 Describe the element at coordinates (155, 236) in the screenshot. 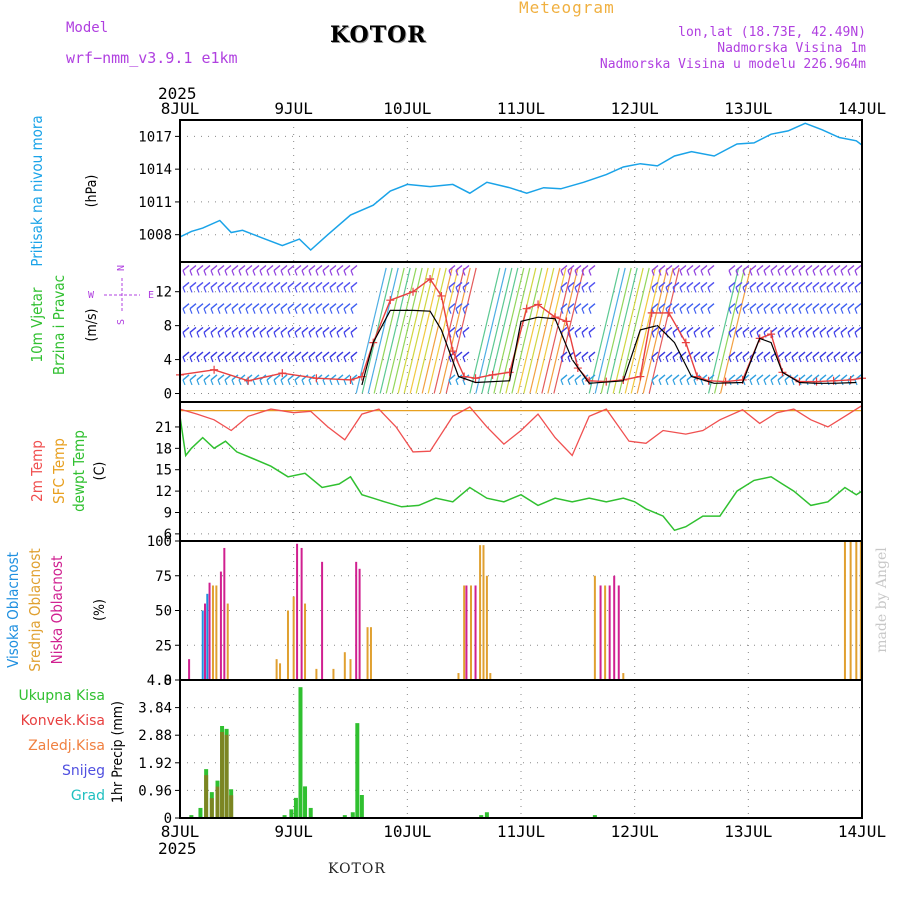

I see `y-tick-label: 1008` at that location.